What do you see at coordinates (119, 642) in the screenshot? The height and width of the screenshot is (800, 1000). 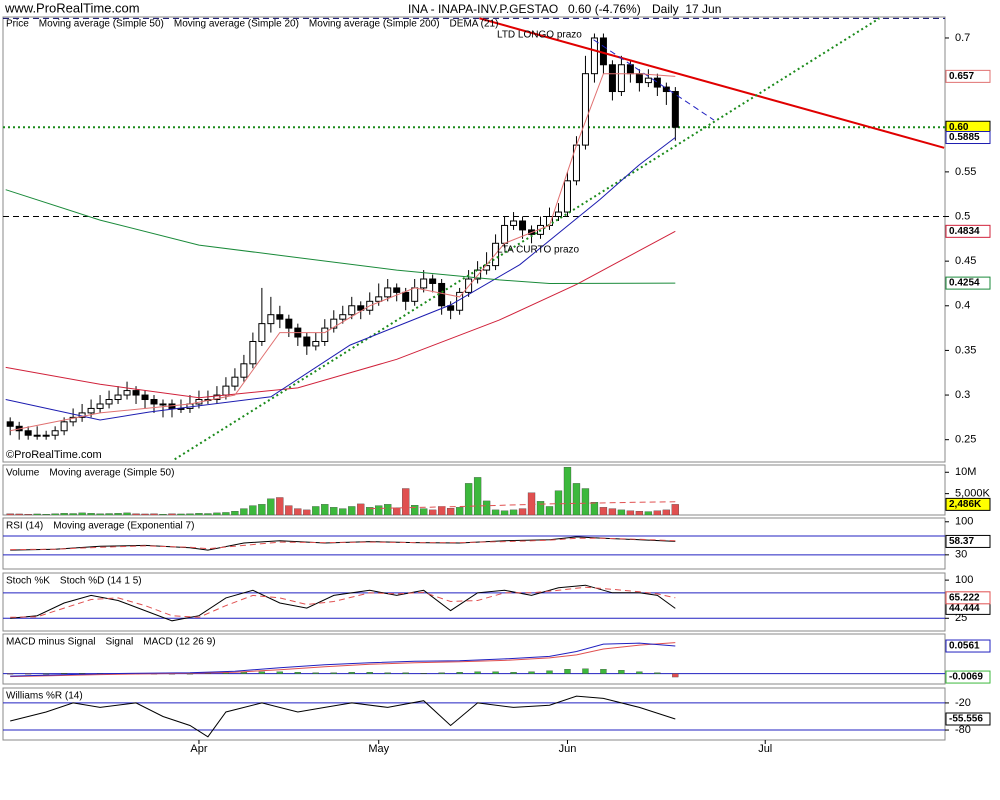 I see `legend-entry: Signal` at bounding box center [119, 642].